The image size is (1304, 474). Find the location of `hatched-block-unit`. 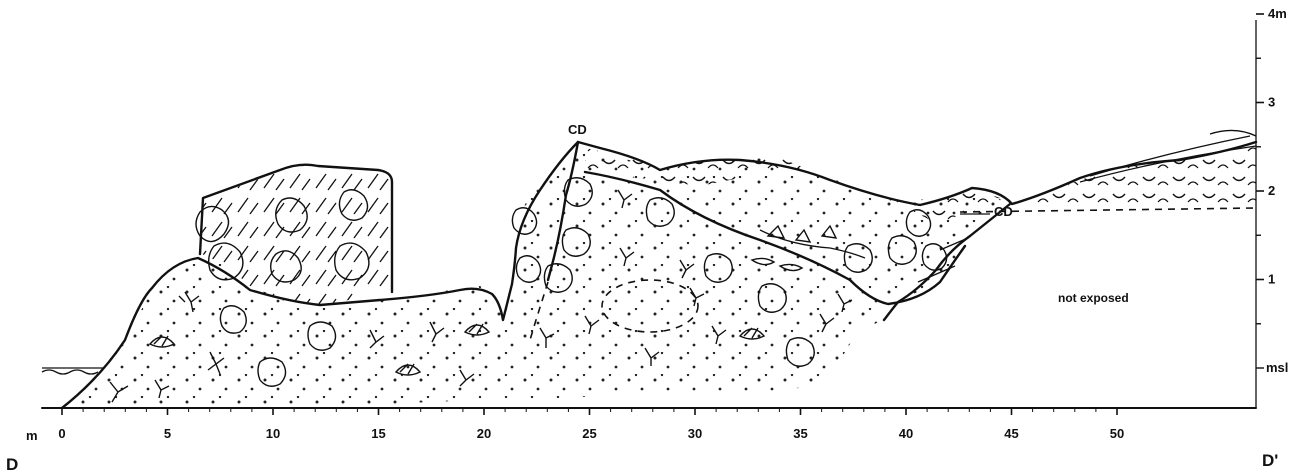

hatched-block-unit is located at coordinates (297, 234).